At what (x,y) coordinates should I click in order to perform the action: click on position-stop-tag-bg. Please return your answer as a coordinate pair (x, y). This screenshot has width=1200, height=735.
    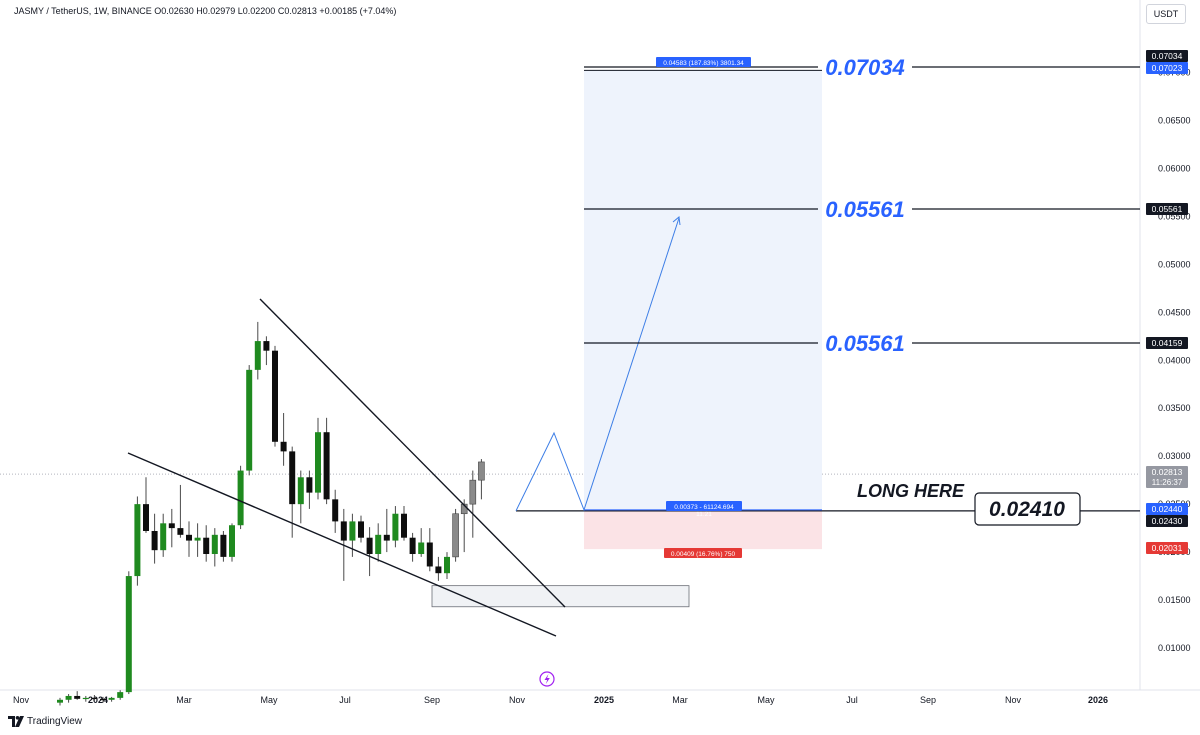
    Looking at the image, I should click on (703, 553).